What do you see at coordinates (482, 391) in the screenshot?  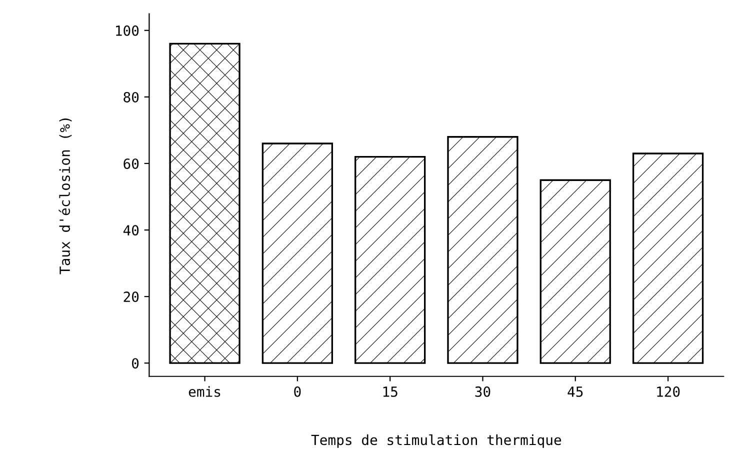 I see `x-tick-label: 30` at bounding box center [482, 391].